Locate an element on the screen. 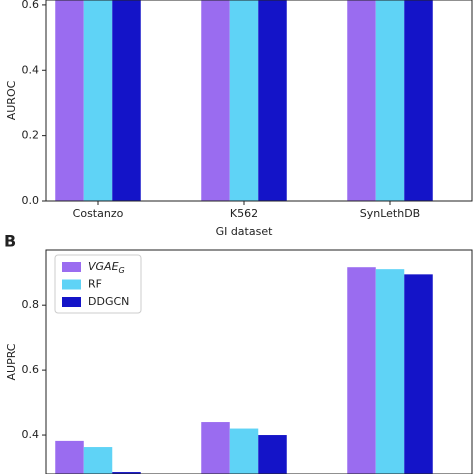  legend-label: VGAEG is located at coordinates (106, 267).